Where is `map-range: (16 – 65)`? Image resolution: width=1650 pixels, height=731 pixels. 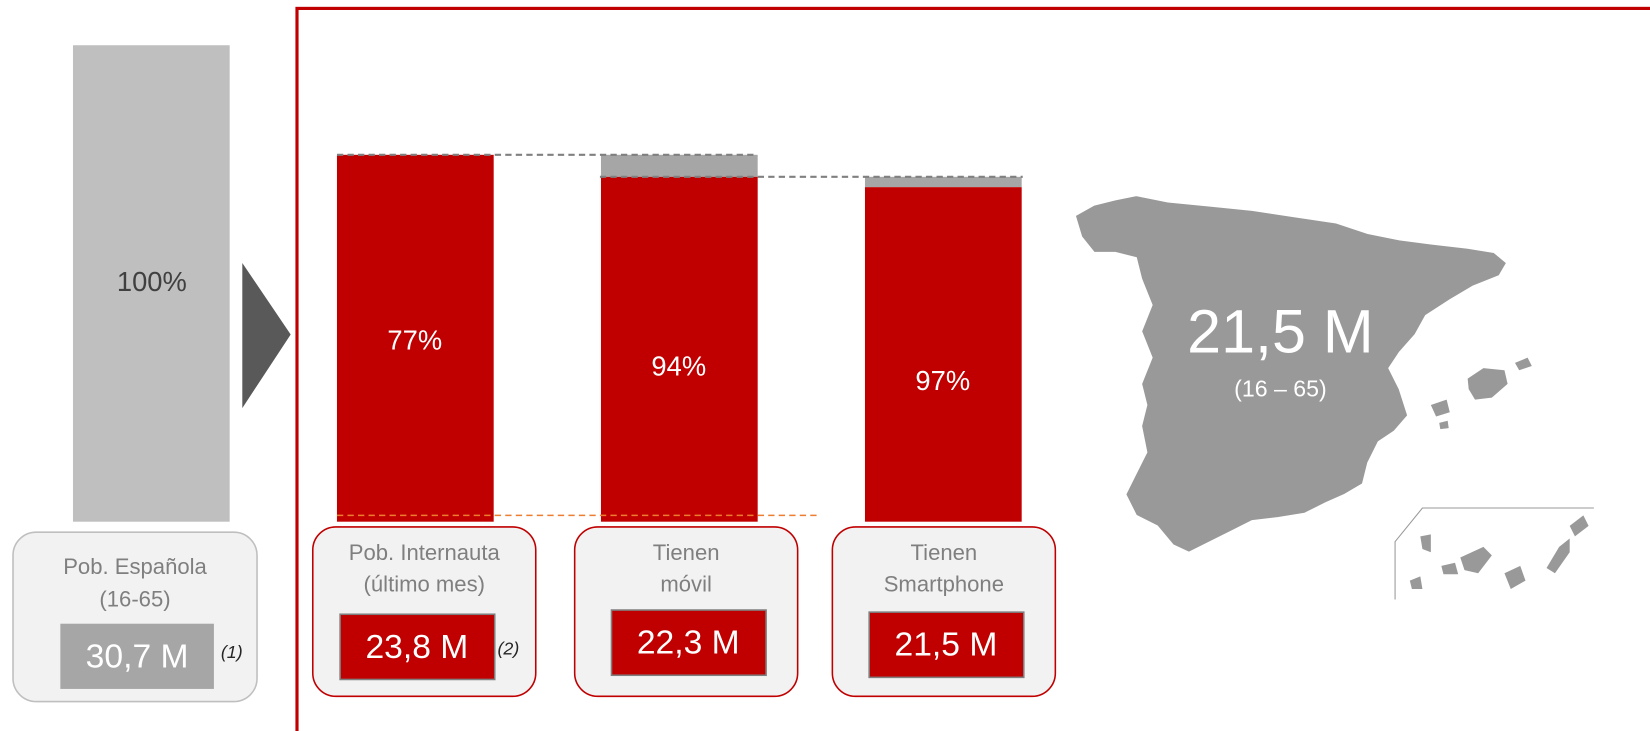
map-range: (16 – 65) is located at coordinates (1280, 388).